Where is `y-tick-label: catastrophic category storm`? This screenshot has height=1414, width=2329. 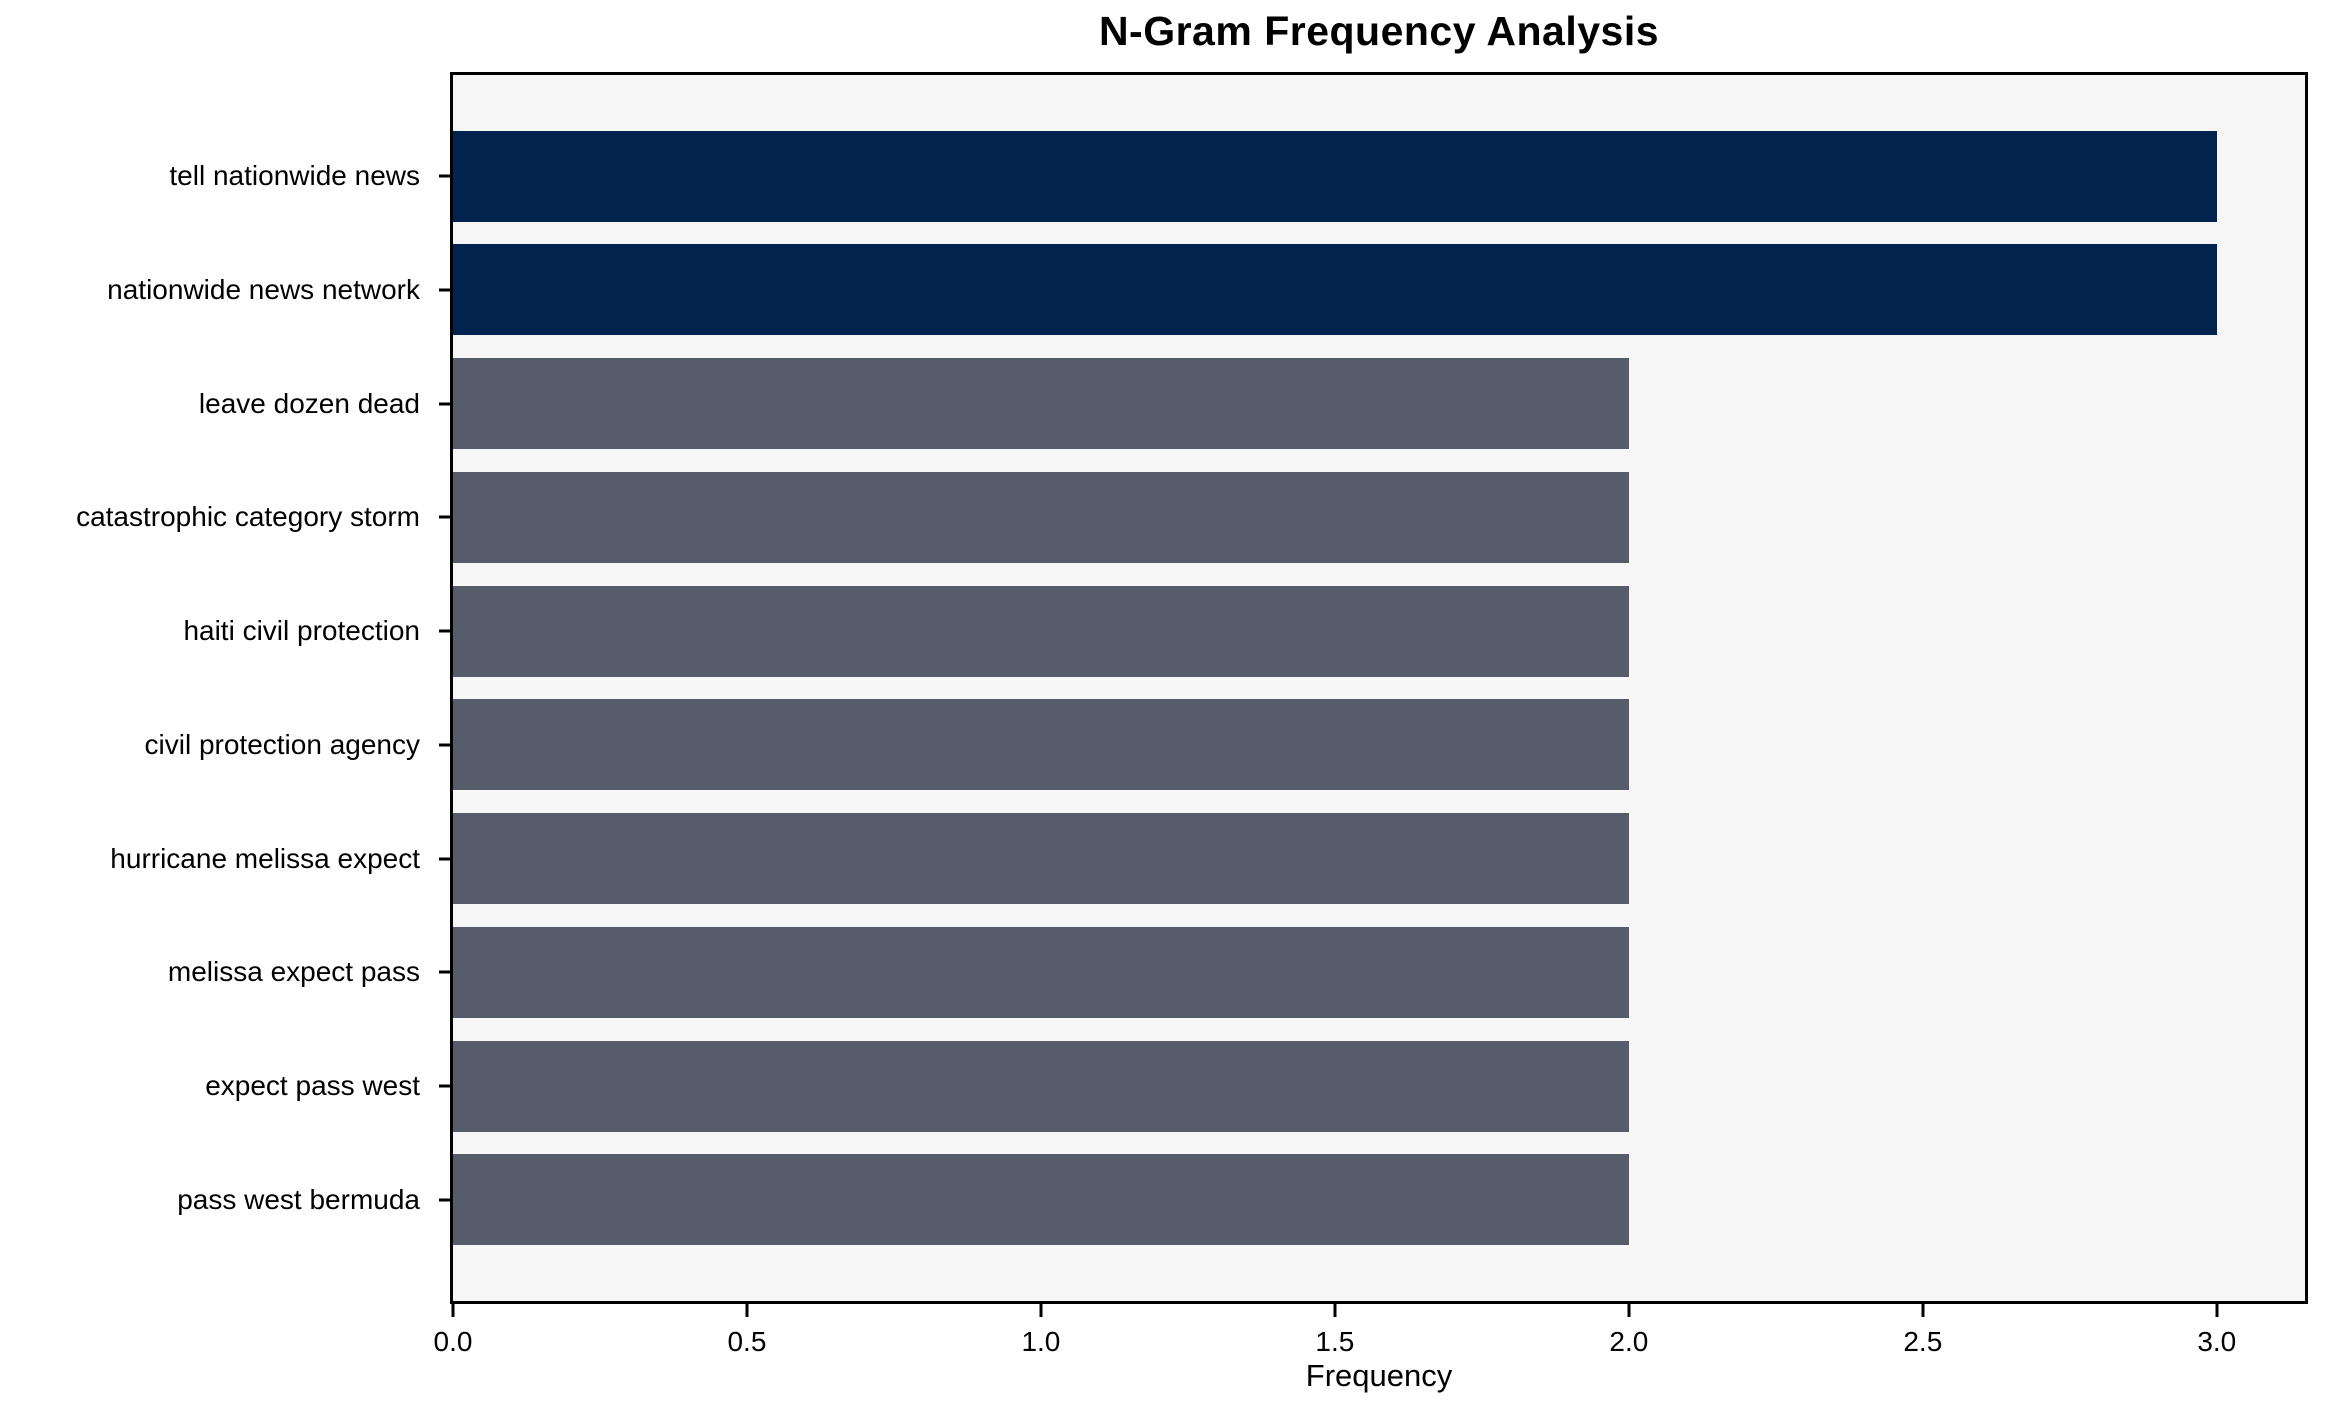 y-tick-label: catastrophic category storm is located at coordinates (248, 517).